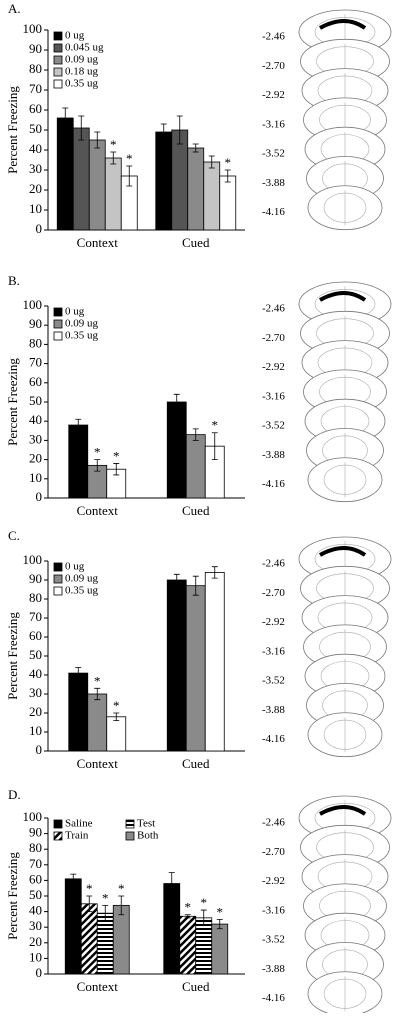 This screenshot has width=400, height=1018. I want to click on y-axis-label: Percent Freezing, so click(12, 896).